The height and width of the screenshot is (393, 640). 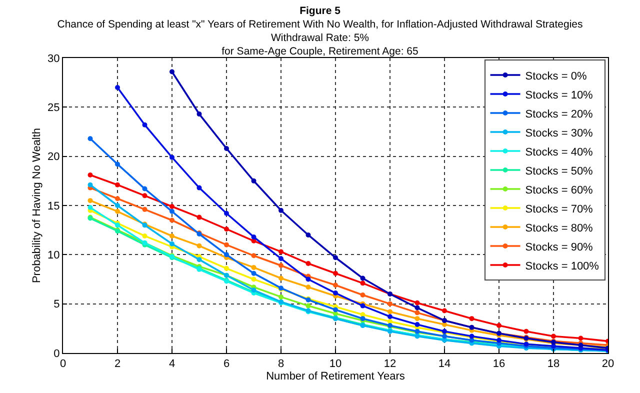 What do you see at coordinates (444, 364) in the screenshot?
I see `x-tick-label: 14` at bounding box center [444, 364].